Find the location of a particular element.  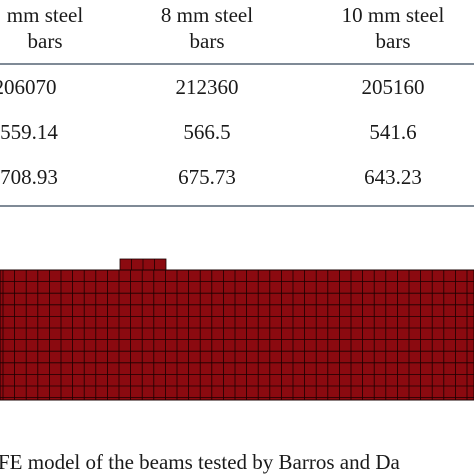

table-cell: 675.73 is located at coordinates (207, 177).